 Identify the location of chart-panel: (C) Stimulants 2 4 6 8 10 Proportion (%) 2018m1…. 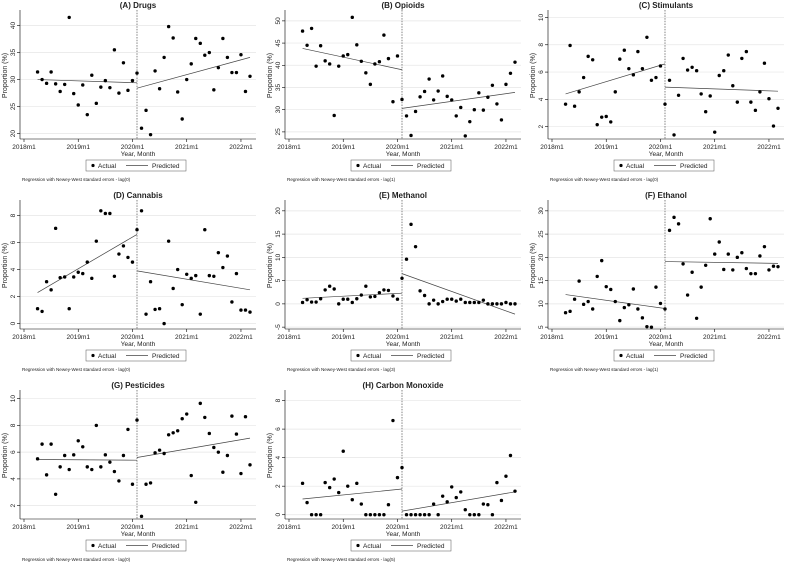
(657, 91).